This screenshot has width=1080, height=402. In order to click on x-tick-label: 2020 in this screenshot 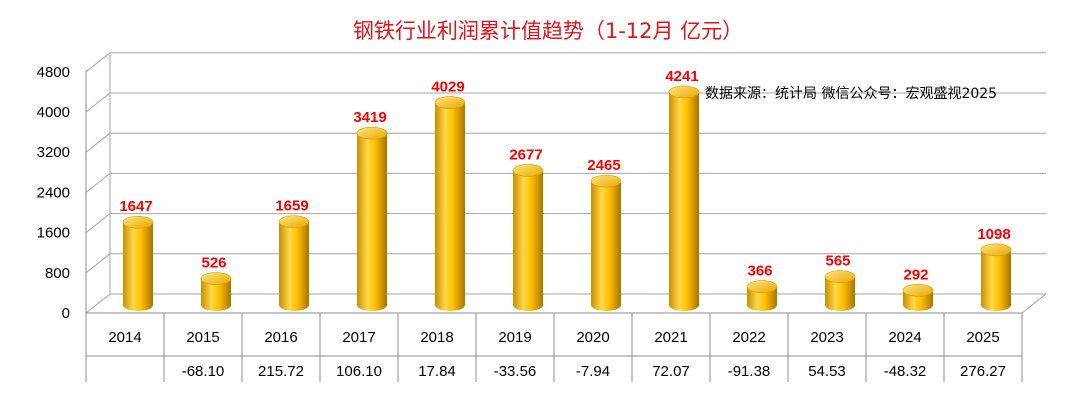, I will do `click(592, 337)`.